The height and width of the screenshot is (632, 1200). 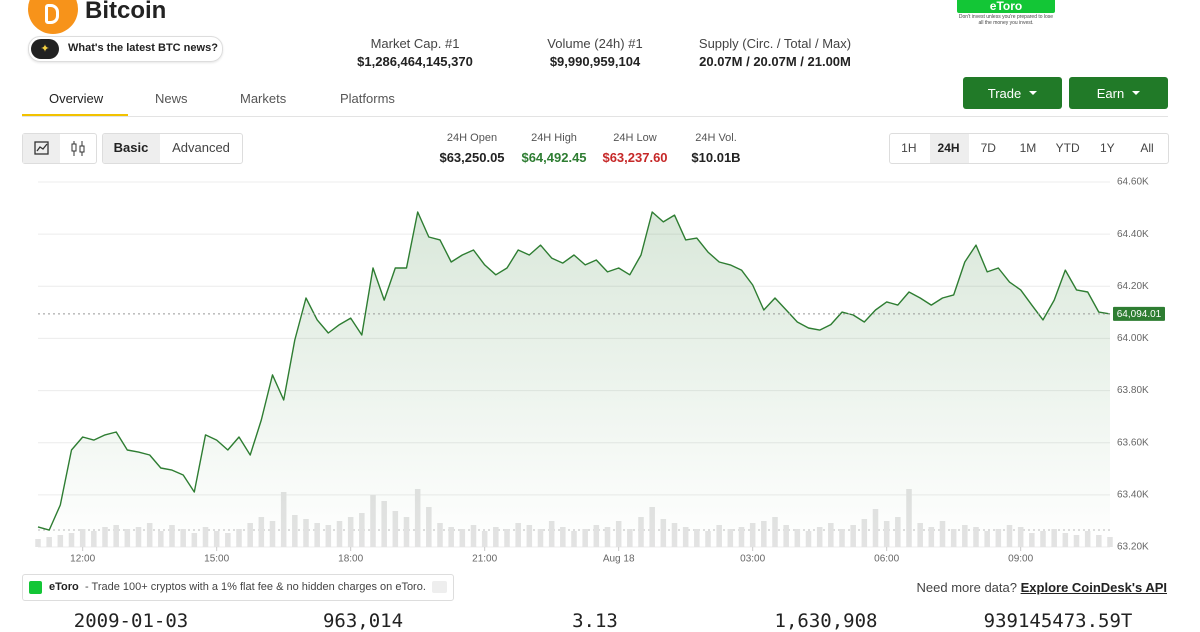 I want to click on range-button: 1M, so click(x=1028, y=148).